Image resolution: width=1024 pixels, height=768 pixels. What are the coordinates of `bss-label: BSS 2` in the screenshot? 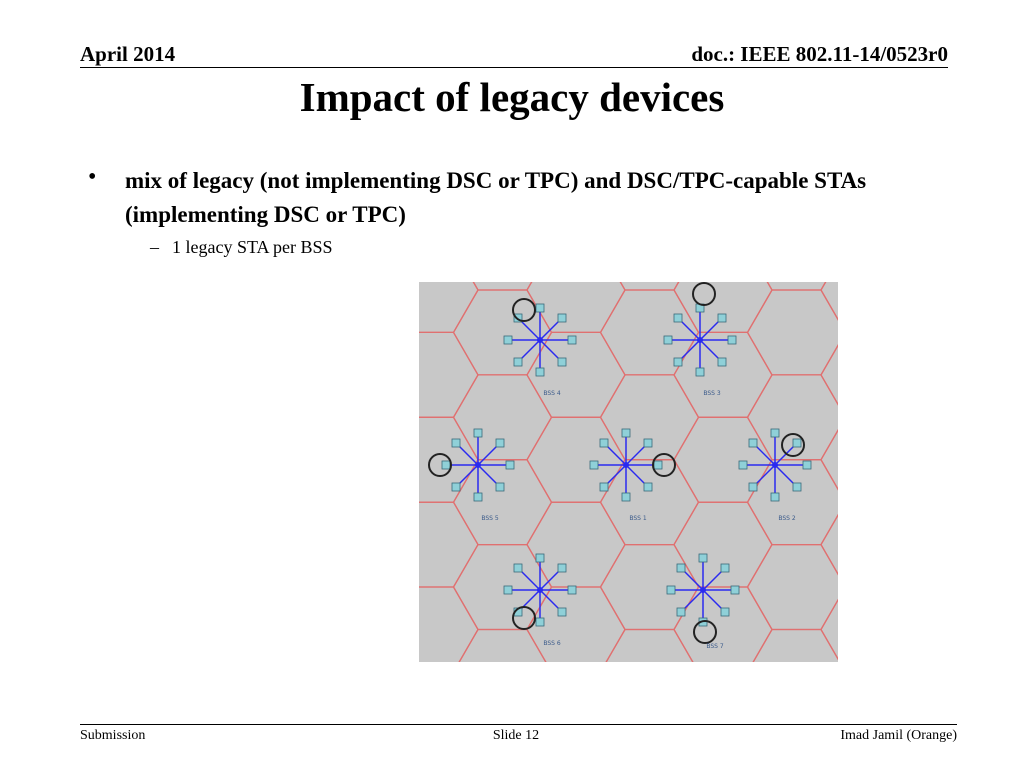 It's located at (787, 518).